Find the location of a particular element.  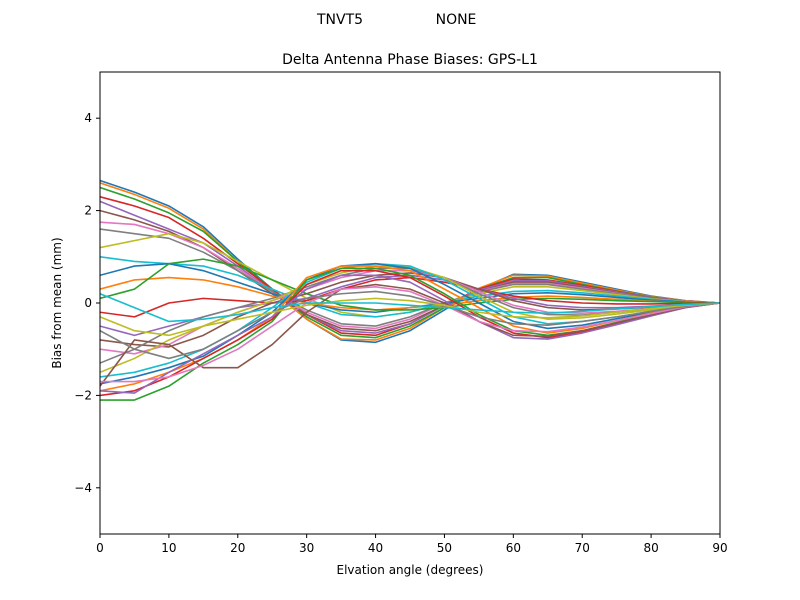

x-tick-label: 70 is located at coordinates (582, 548).